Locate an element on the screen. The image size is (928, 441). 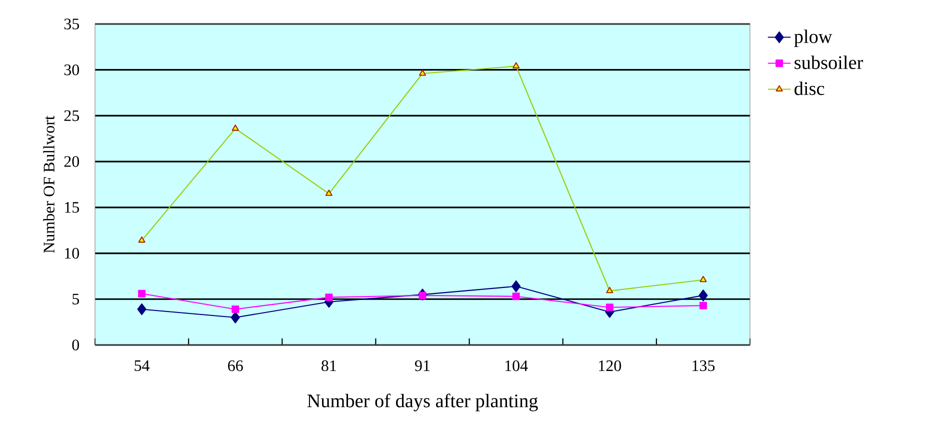
y-tick-label: 25 is located at coordinates (72, 116).